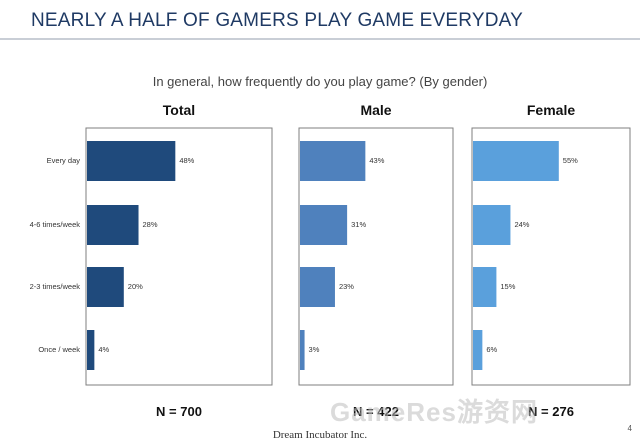  Describe the element at coordinates (64, 160) in the screenshot. I see `category-label-0: Every day` at that location.